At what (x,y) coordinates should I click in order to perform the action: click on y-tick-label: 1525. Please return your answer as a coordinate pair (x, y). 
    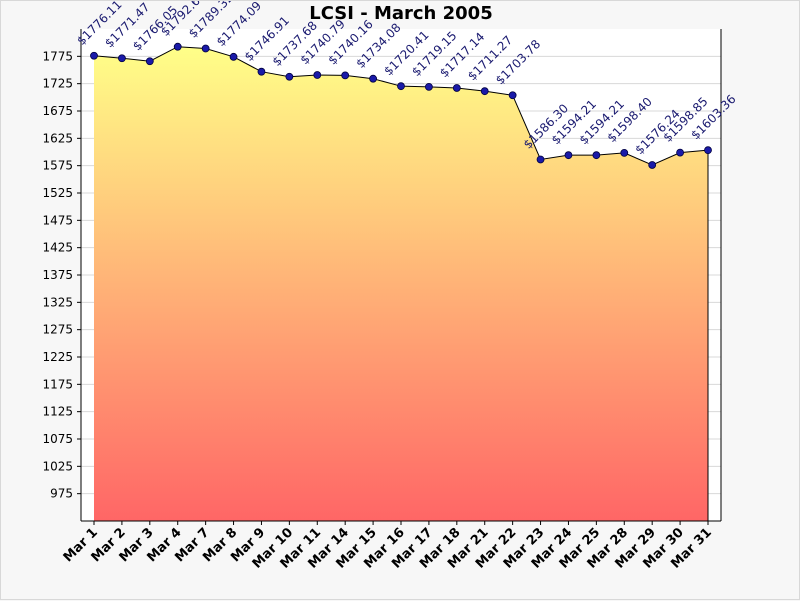
    Looking at the image, I should click on (57, 193).